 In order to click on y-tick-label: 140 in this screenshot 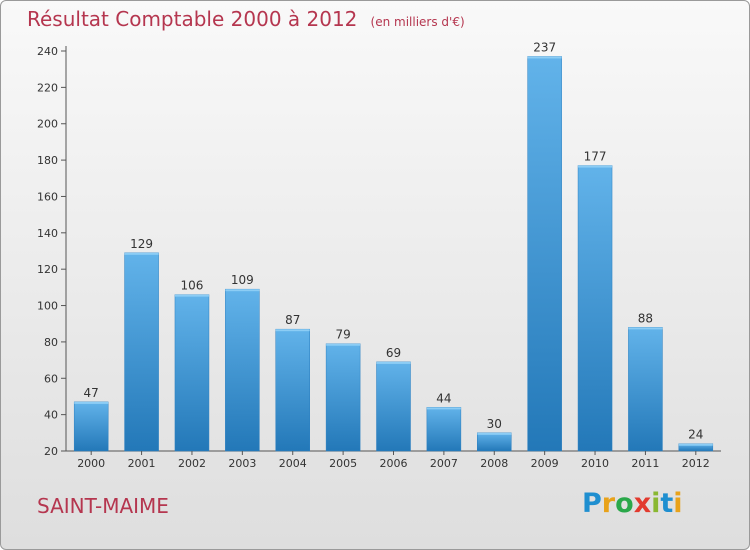, I will do `click(47, 233)`.